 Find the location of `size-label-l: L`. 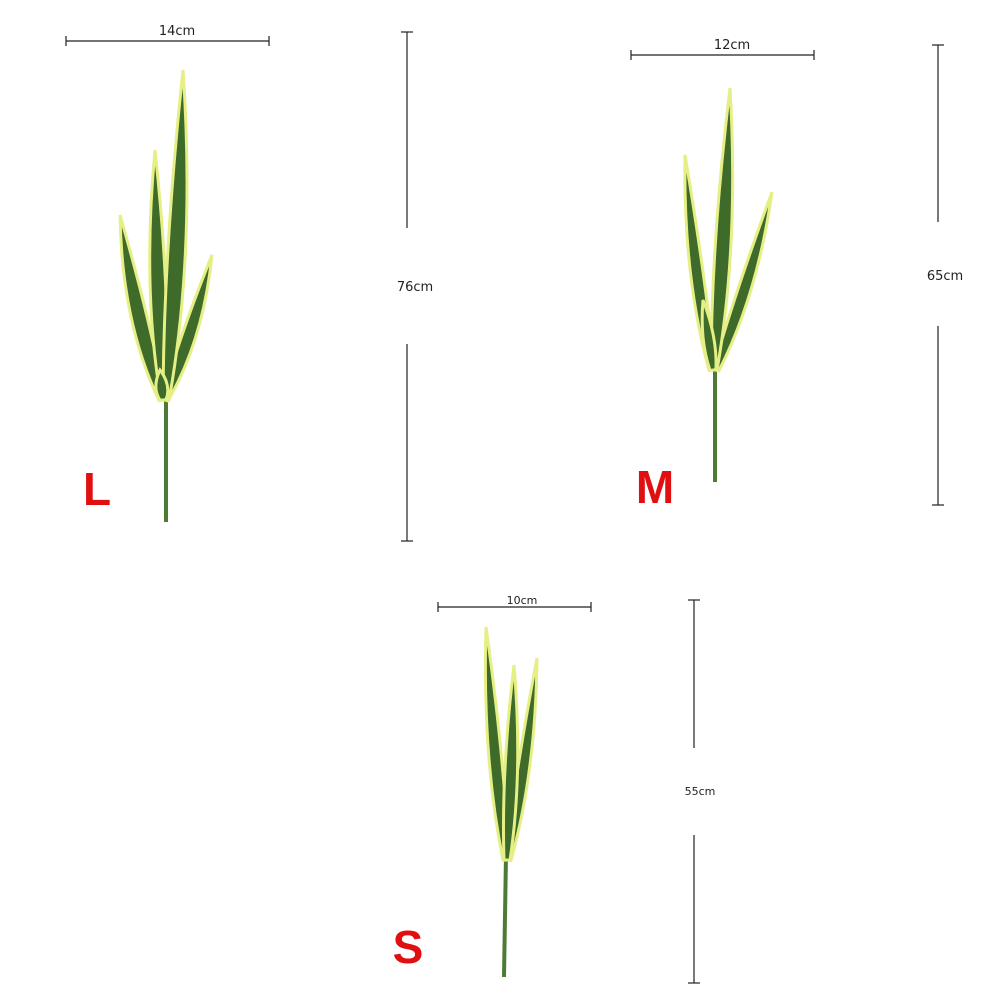

size-label-l: L is located at coordinates (97, 489).